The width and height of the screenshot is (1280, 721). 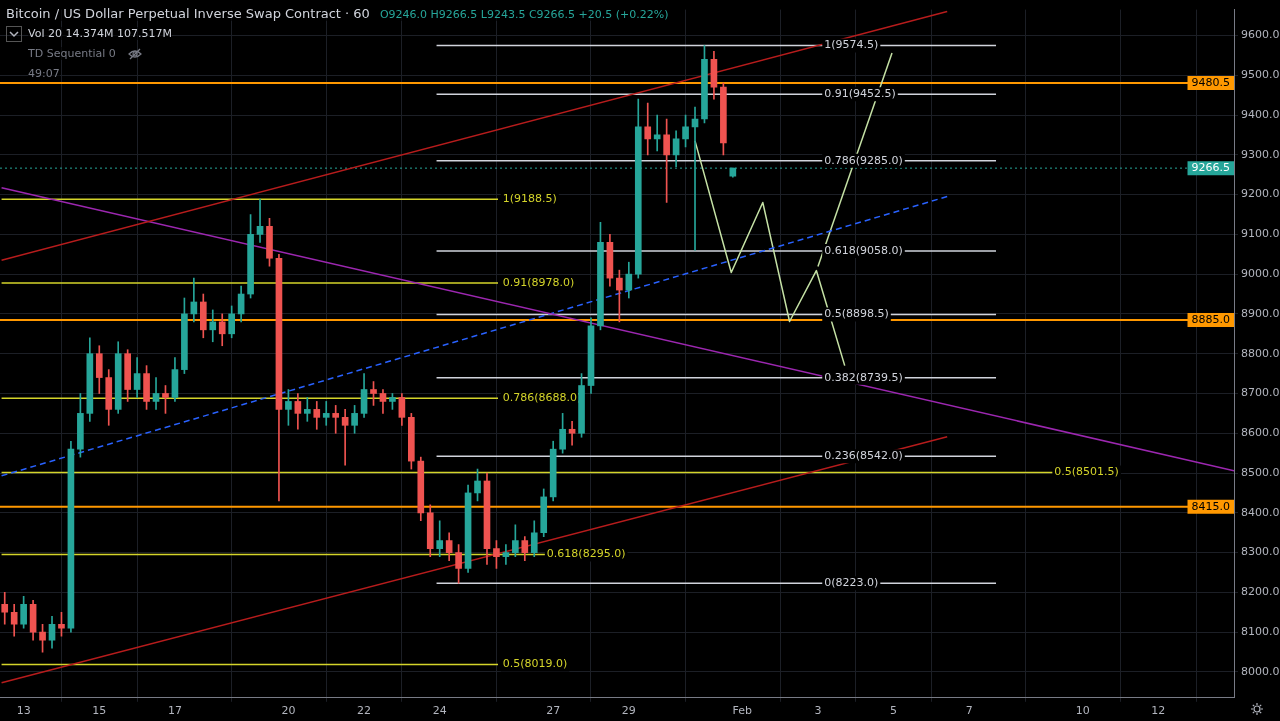 What do you see at coordinates (1260, 154) in the screenshot?
I see `y-tick-label: 9300.0` at bounding box center [1260, 154].